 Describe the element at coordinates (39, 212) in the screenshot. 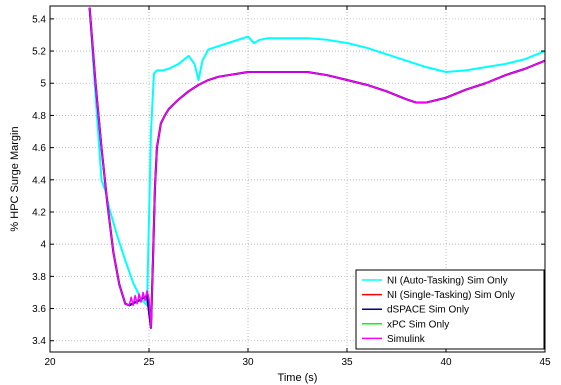

I see `y-tick-label: 4.2` at that location.